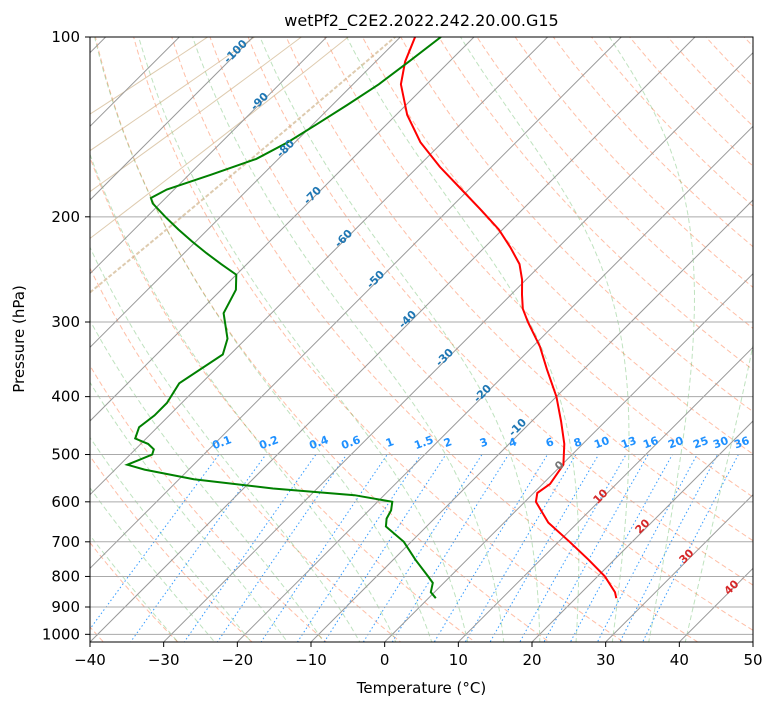 The height and width of the screenshot is (708, 775). Describe the element at coordinates (752, 660) in the screenshot. I see `x-tick-label: 50` at that location.